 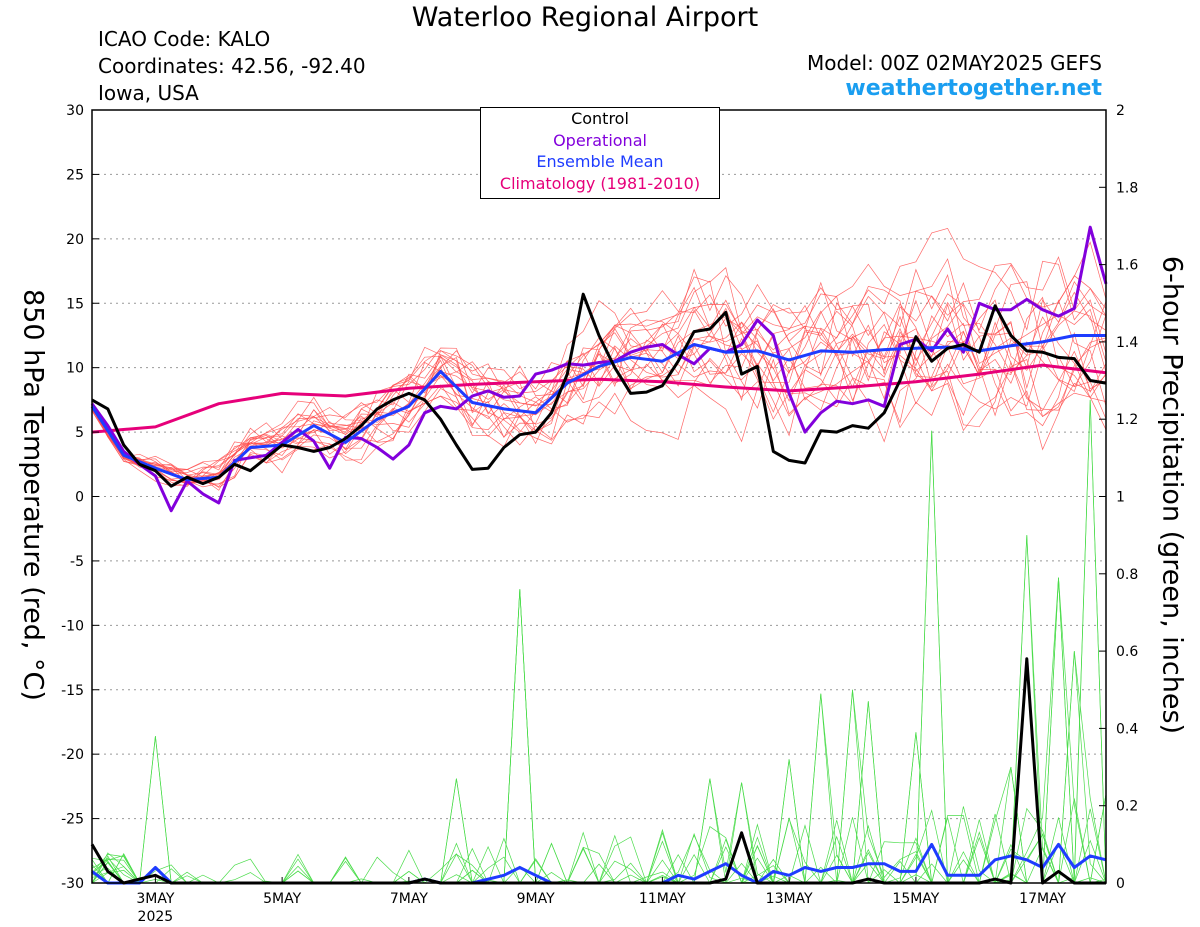 I want to click on model-run: Model: 00Z 02MAY2025 GEFS, so click(x=954, y=63).